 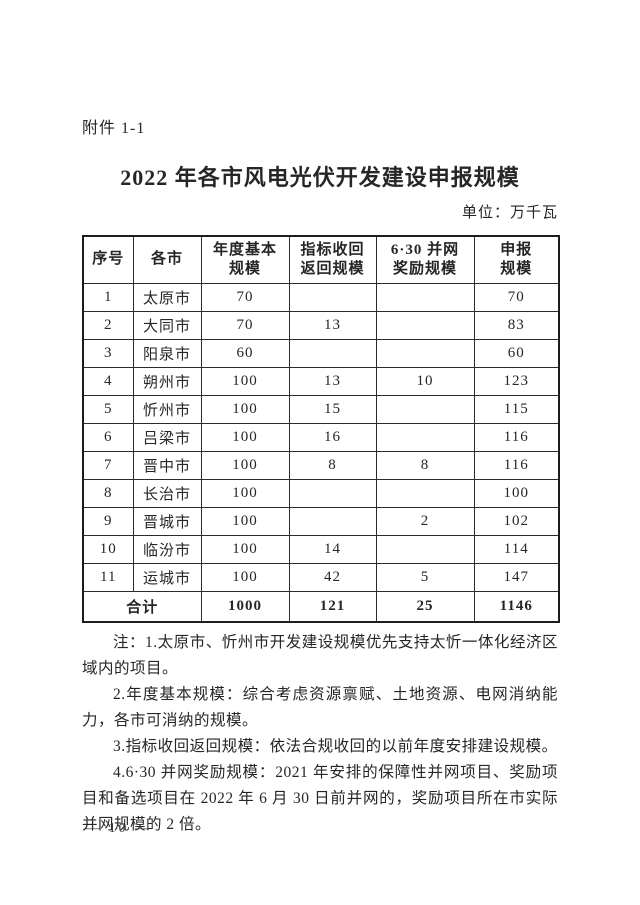 What do you see at coordinates (425, 577) in the screenshot?
I see `cell-reward: 5` at bounding box center [425, 577].